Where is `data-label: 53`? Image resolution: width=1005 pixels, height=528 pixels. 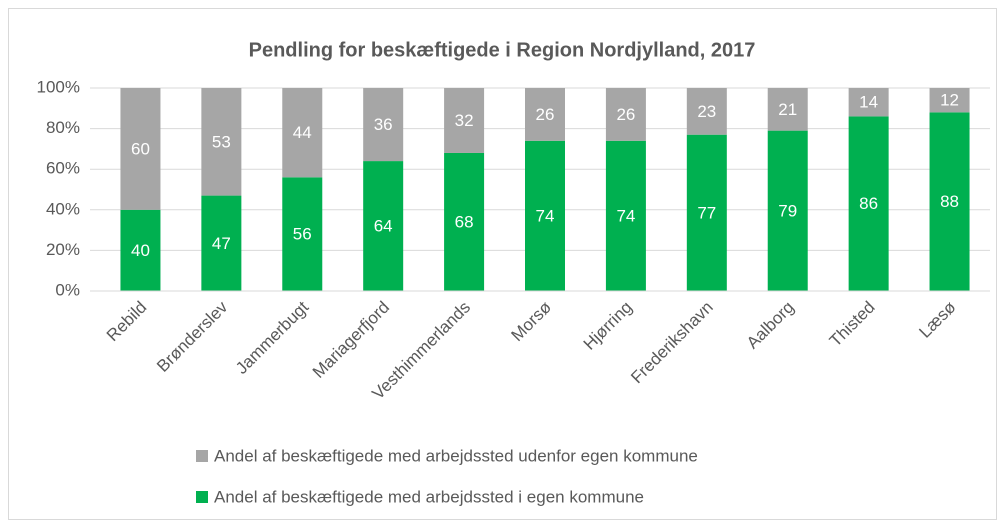
data-label: 53 is located at coordinates (221, 141).